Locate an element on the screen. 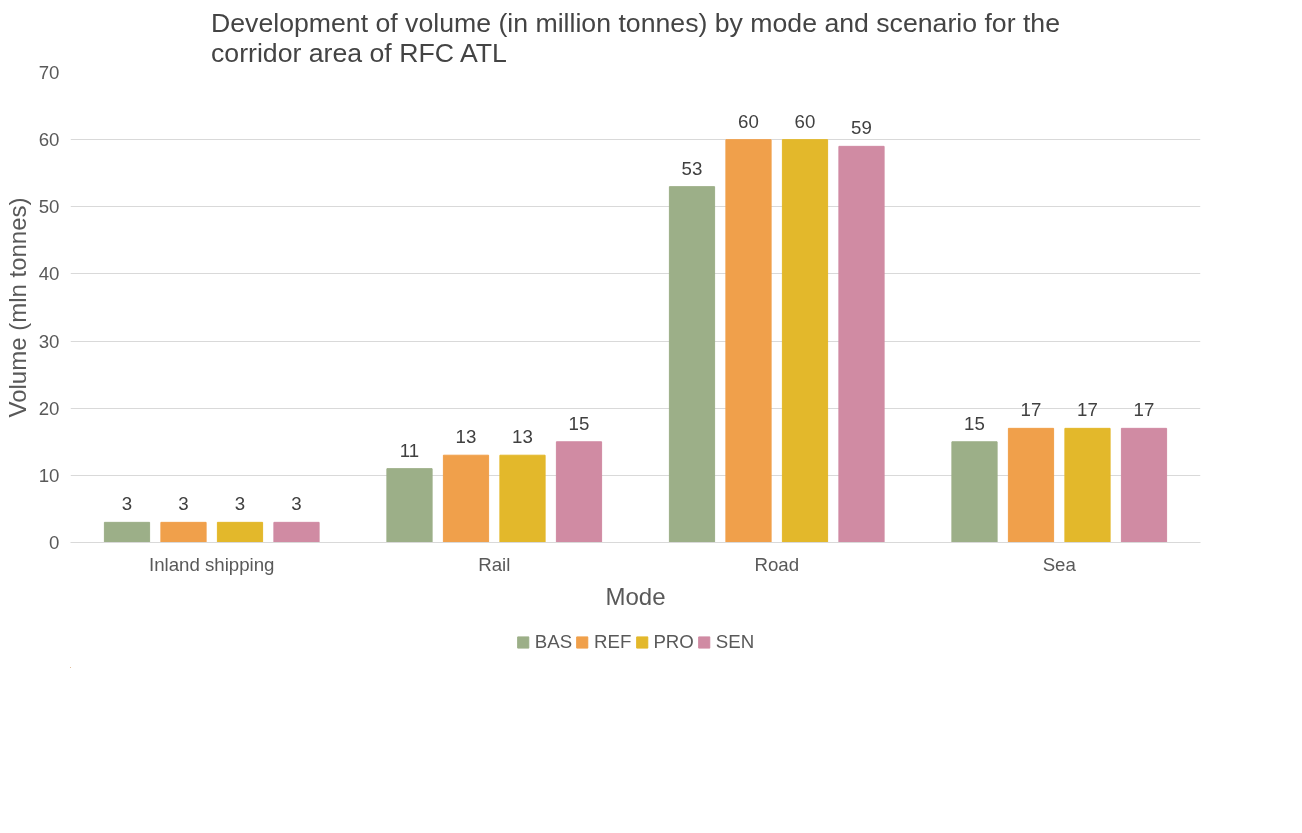 The height and width of the screenshot is (833, 1302). y-tick-label: 70 is located at coordinates (49, 72).